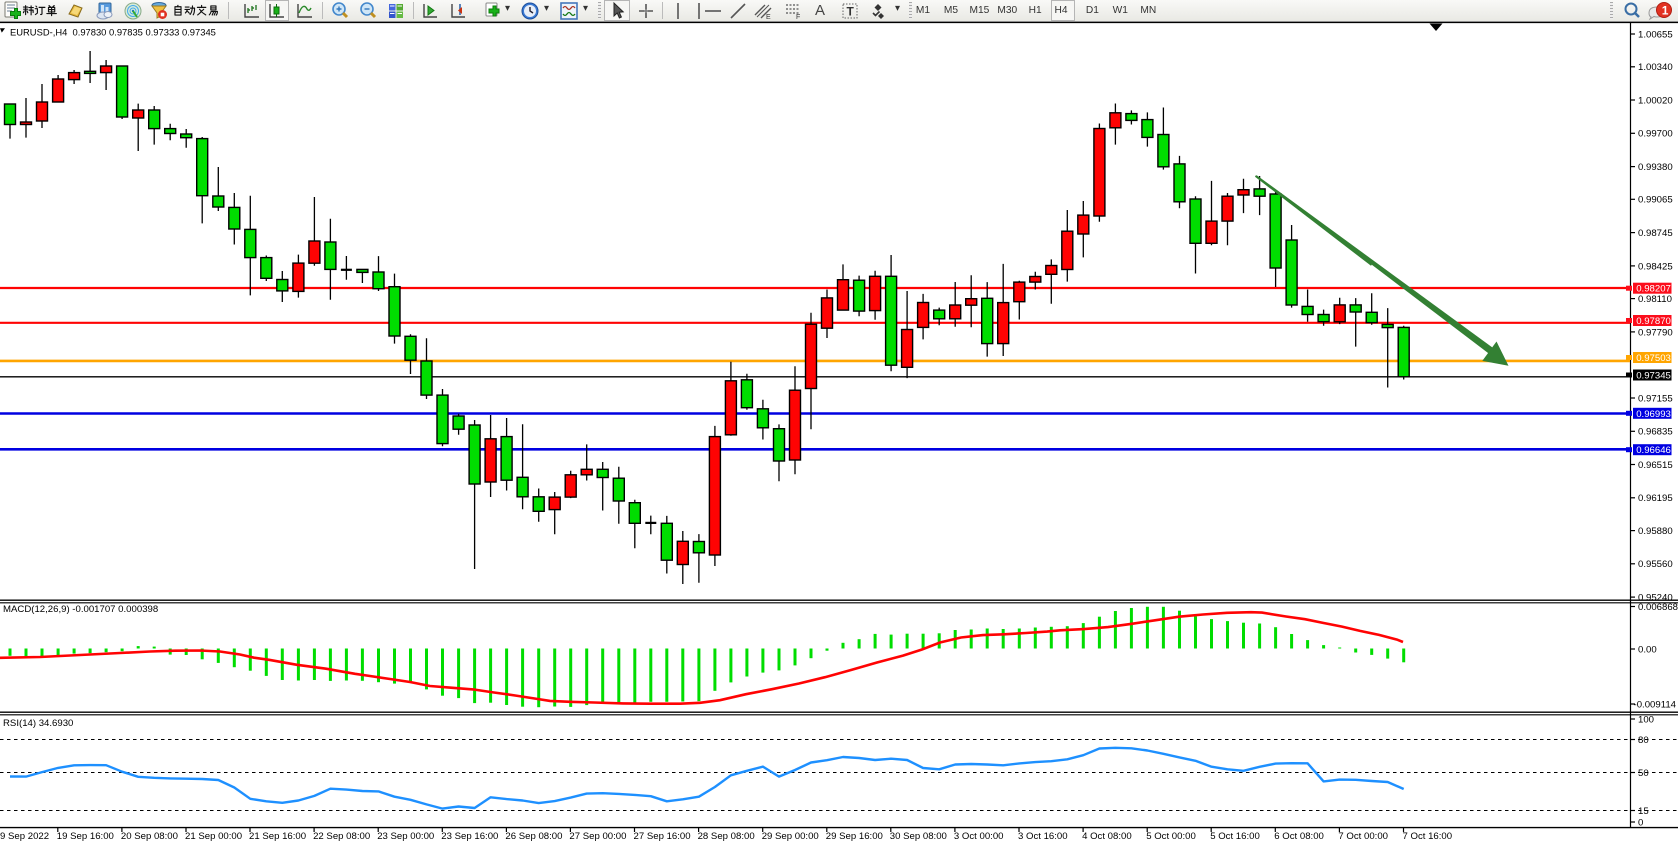  I want to click on svg-text: 26 Sep 08:00, so click(533, 836).